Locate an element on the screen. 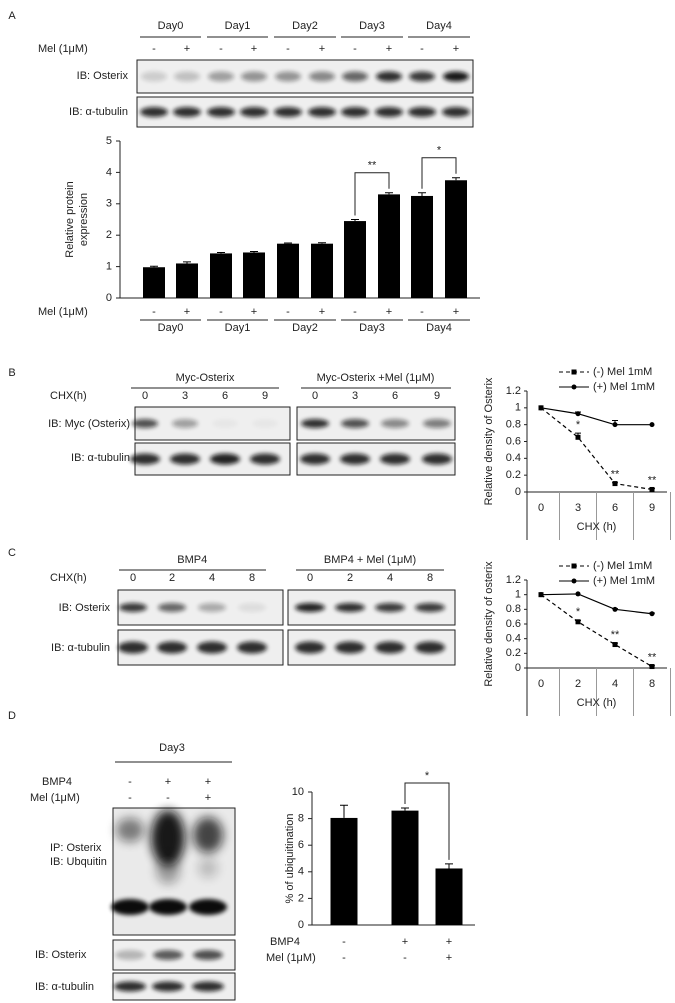 Image resolution: width=675 pixels, height=1003 pixels. lane-label: - is located at coordinates (422, 49).